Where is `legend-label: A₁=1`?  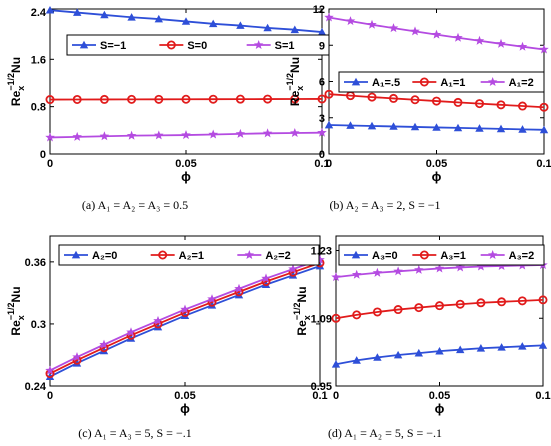 legend-label: A₁=1 is located at coordinates (452, 83).